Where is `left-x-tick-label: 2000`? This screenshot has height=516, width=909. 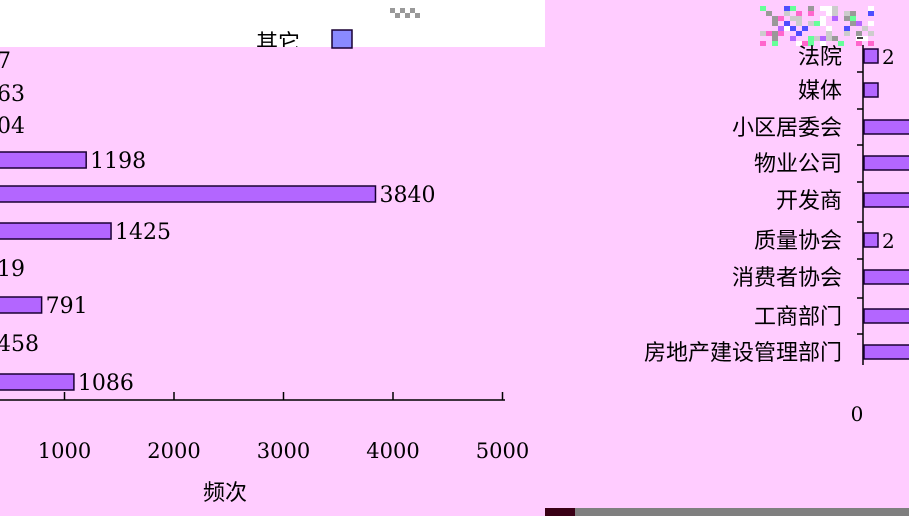 left-x-tick-label: 2000 is located at coordinates (173, 451).